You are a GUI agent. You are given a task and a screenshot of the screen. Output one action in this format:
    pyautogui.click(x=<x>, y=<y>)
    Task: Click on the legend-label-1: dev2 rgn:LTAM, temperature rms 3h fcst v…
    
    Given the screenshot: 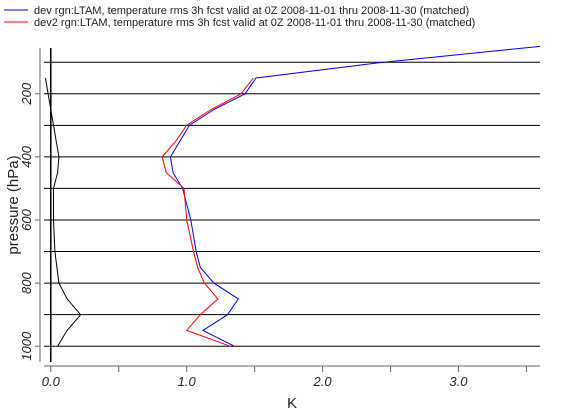 What is the action you would take?
    pyautogui.click(x=254, y=23)
    